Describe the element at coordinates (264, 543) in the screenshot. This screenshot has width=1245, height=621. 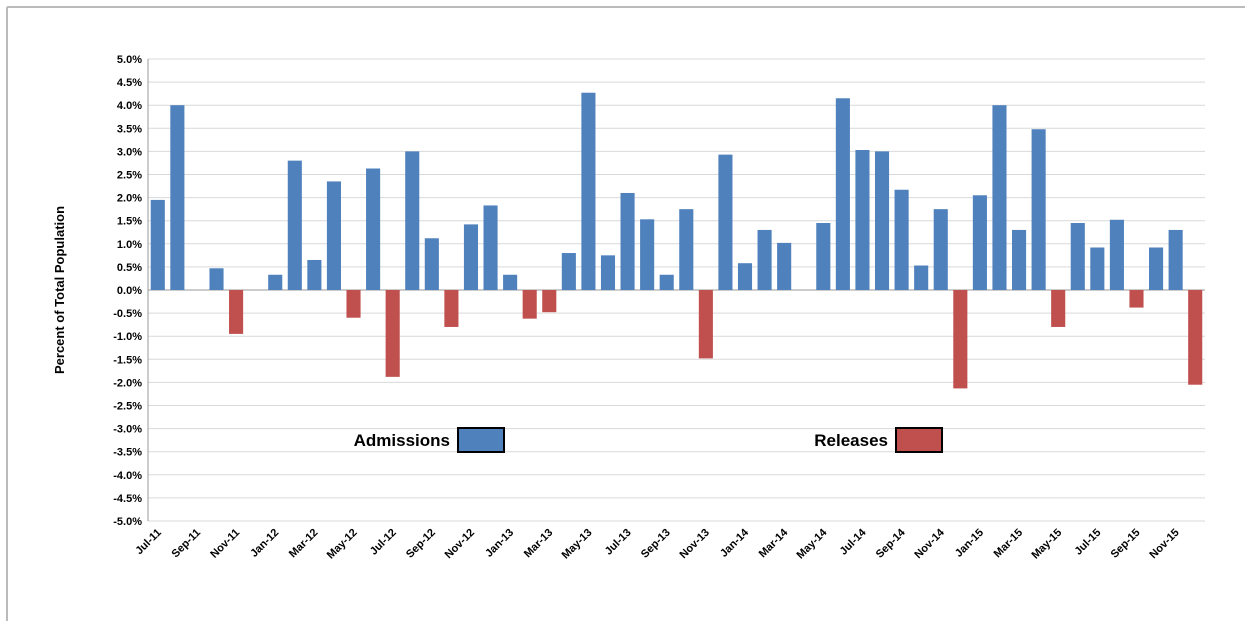
I see `x-tick-label: Jan-12` at that location.